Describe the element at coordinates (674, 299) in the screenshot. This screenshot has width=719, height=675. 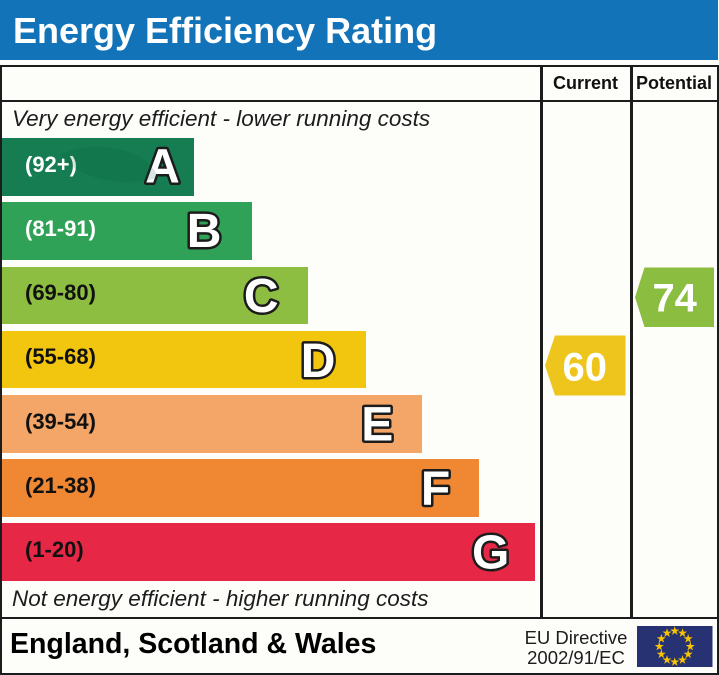
I see `svg-text: 74` at that location.